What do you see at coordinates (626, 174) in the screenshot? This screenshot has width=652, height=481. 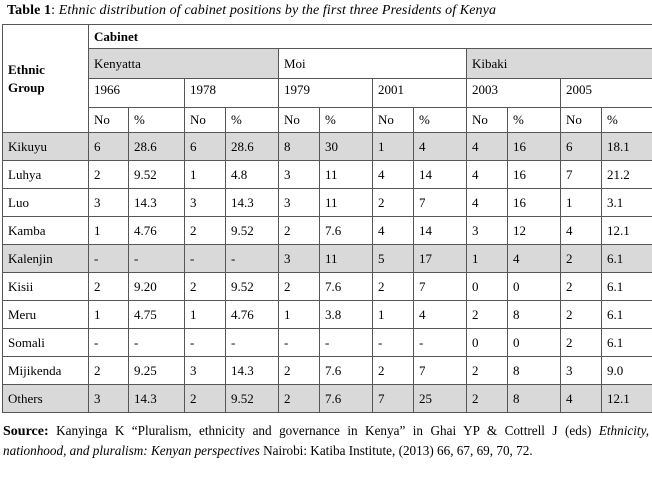 I see `value-cell: 21.2` at bounding box center [626, 174].